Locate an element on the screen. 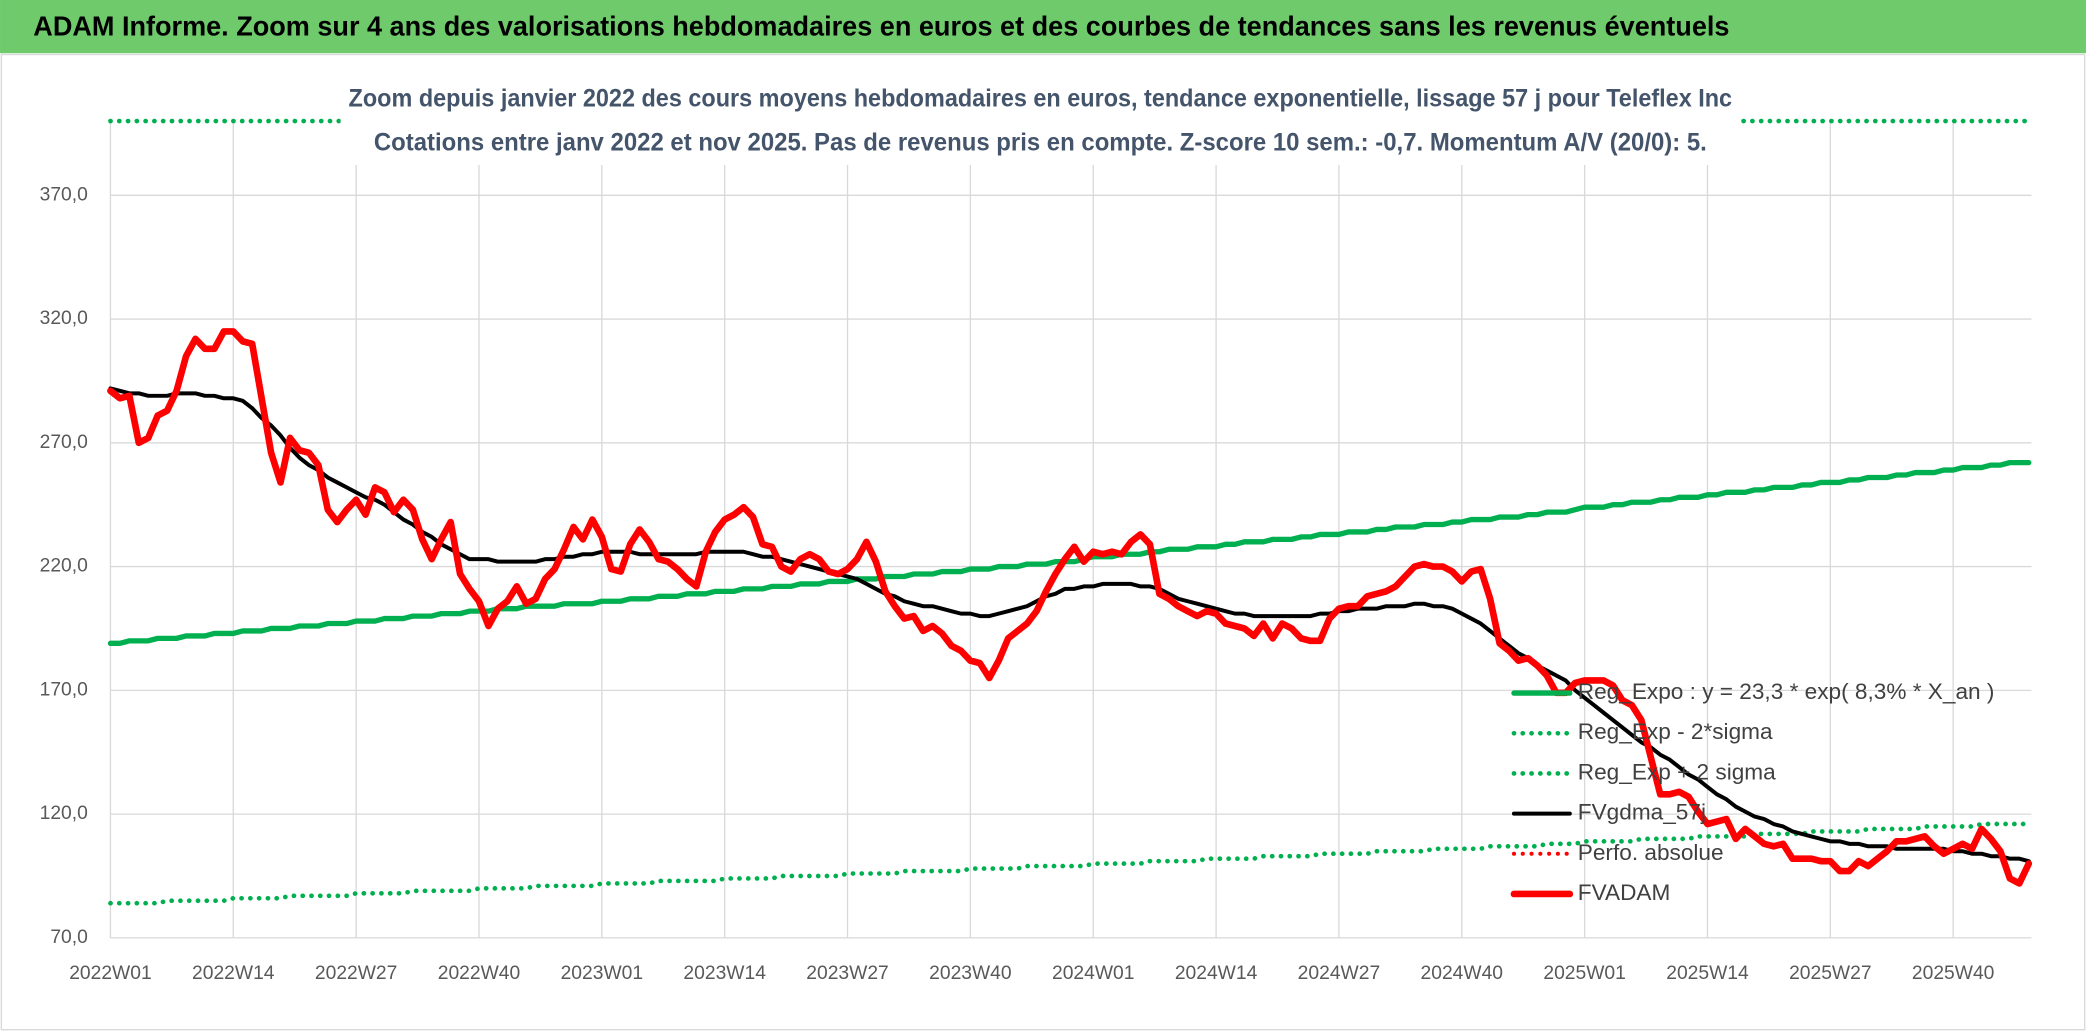  y-tick-label: 120,0 is located at coordinates (64, 813).